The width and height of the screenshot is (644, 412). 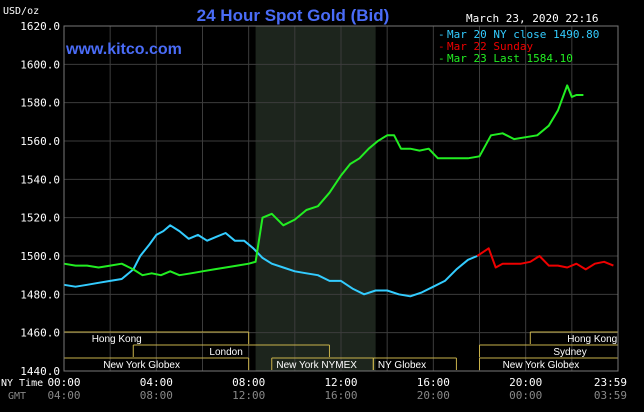 What do you see at coordinates (156, 382) in the screenshot?
I see `x-tick-label: 04:00` at bounding box center [156, 382].